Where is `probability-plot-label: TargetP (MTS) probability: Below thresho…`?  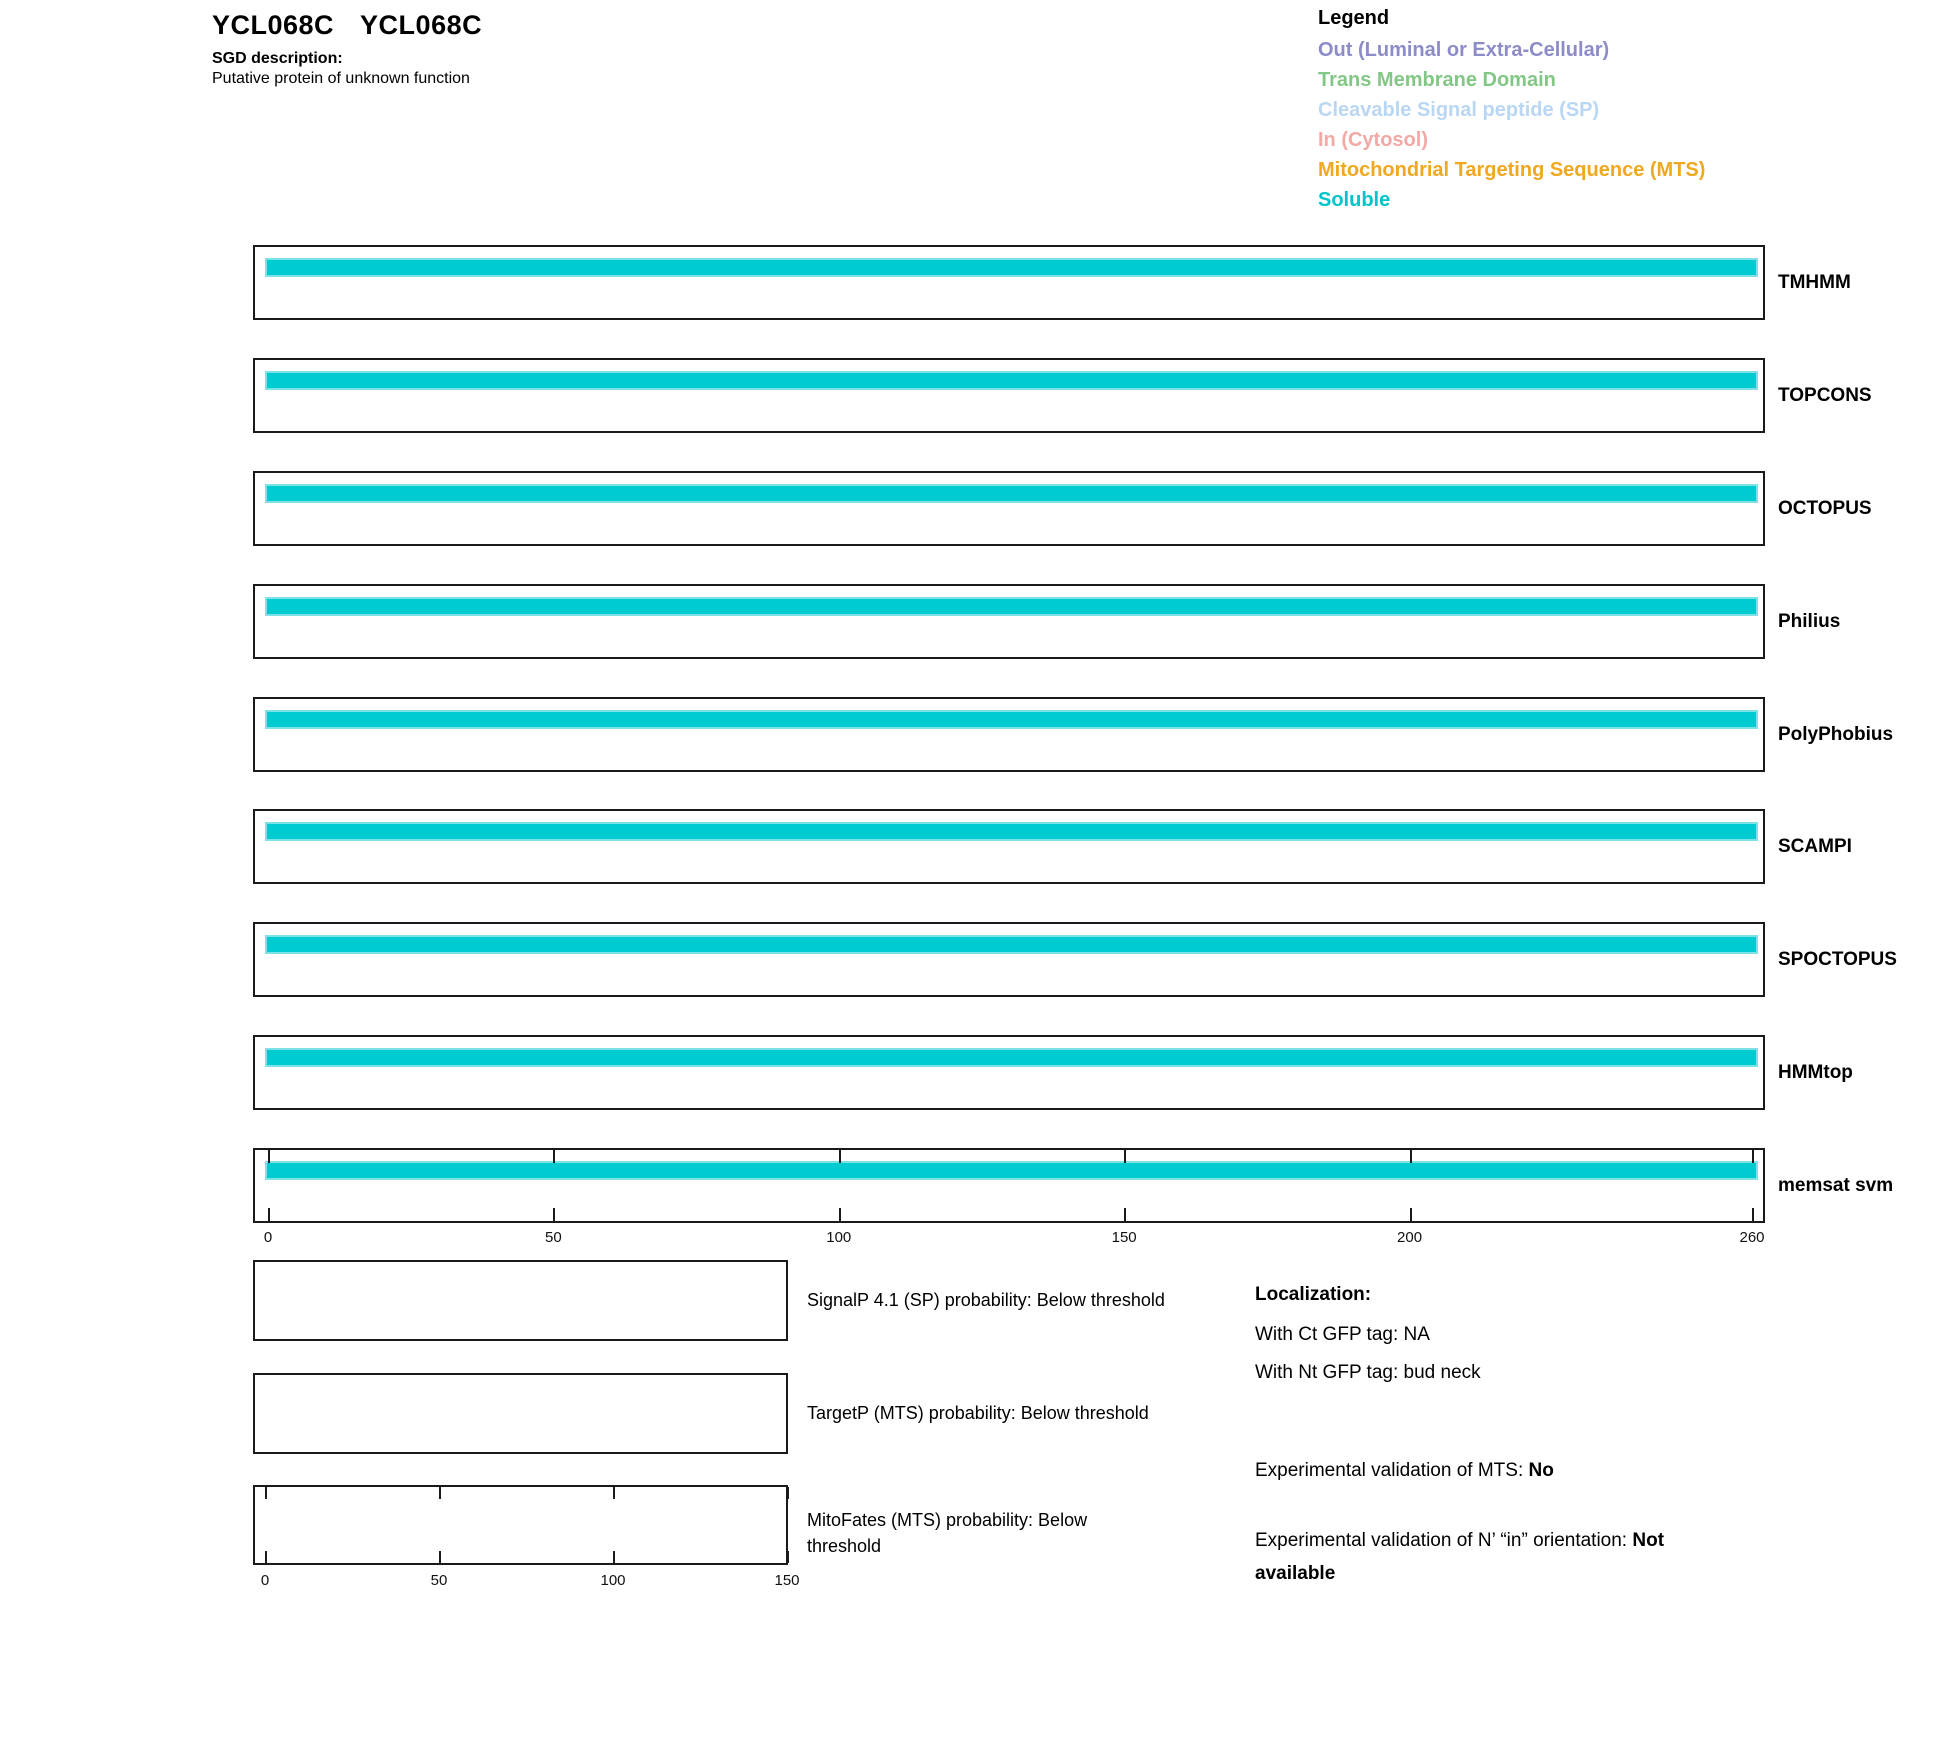 probability-plot-label: TargetP (MTS) probability: Below thresho… is located at coordinates (978, 1413).